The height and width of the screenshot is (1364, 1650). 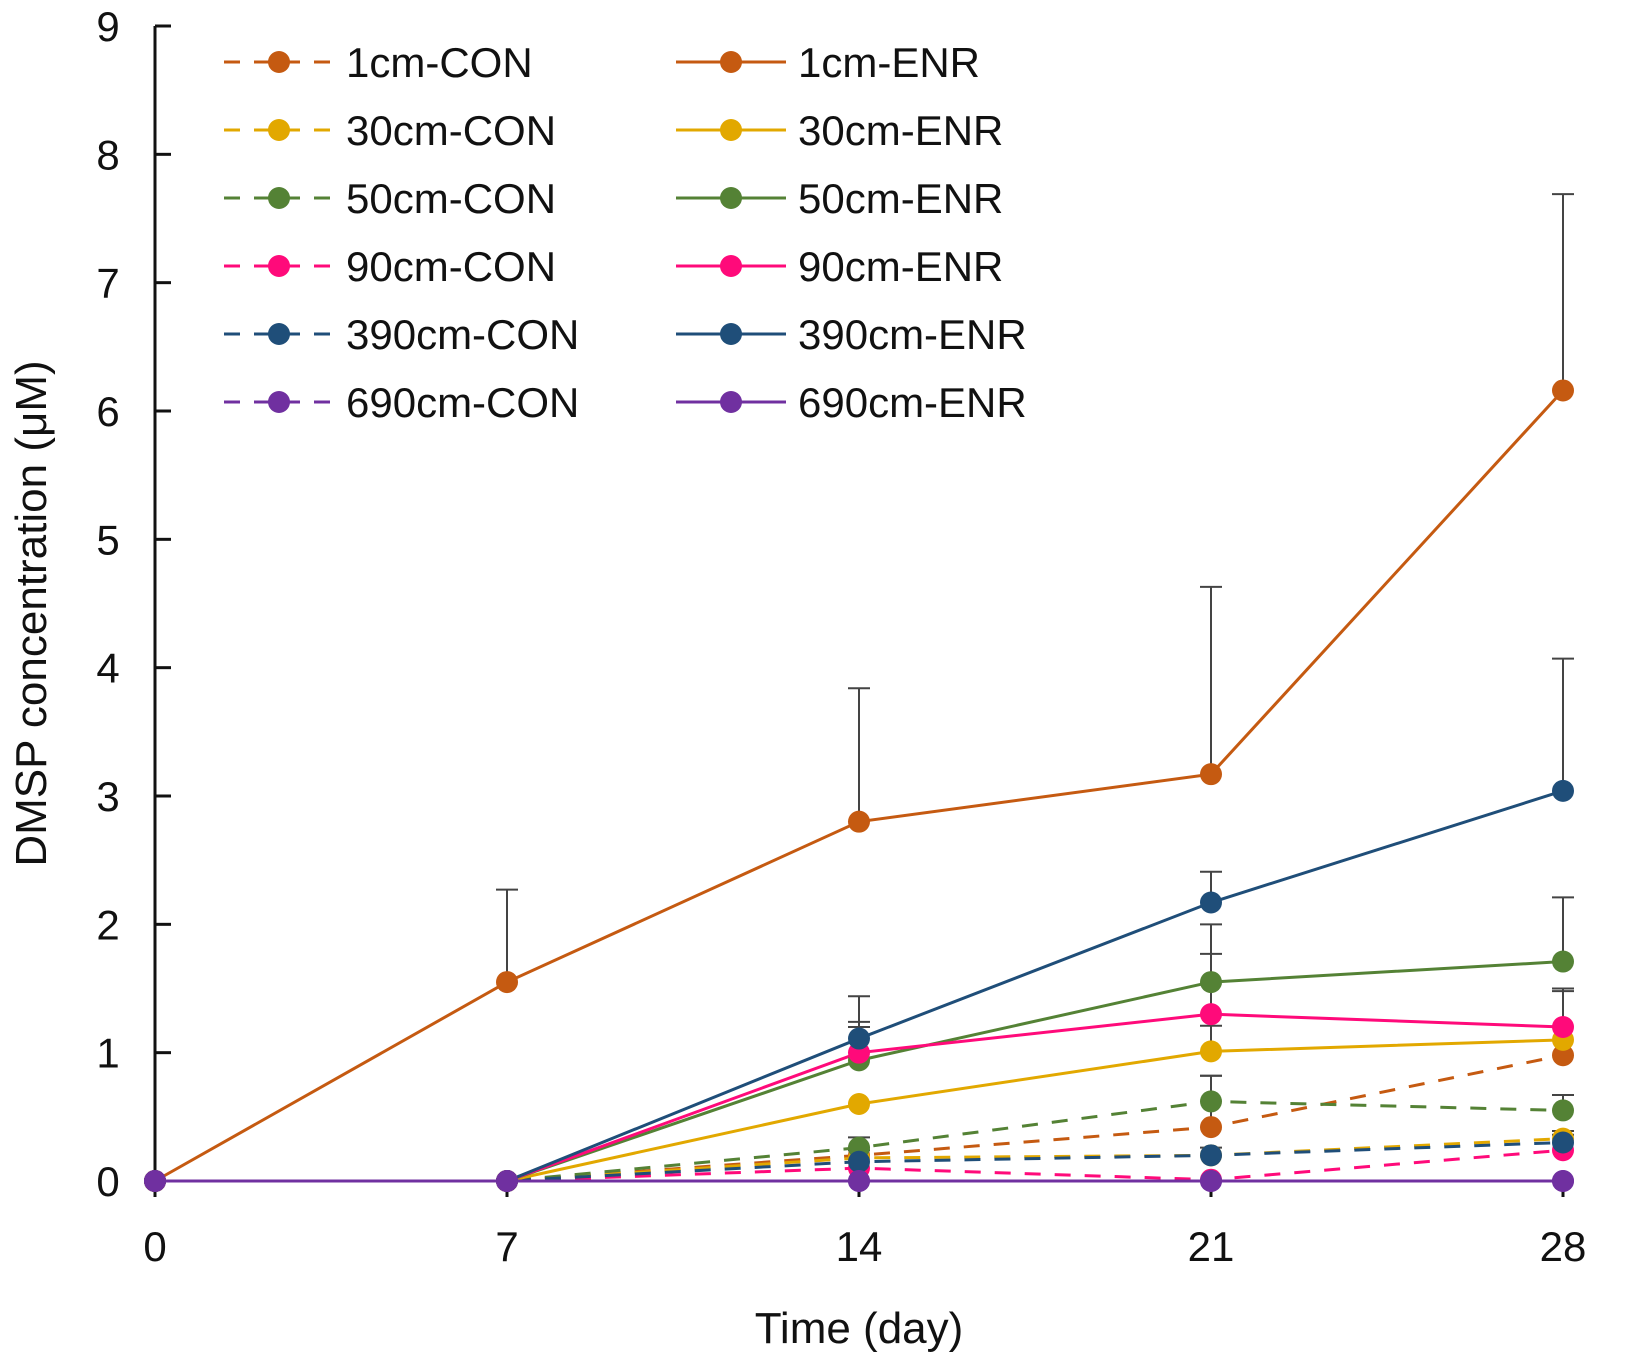 What do you see at coordinates (107, 1053) in the screenshot?
I see `y-tick-label: 1` at bounding box center [107, 1053].